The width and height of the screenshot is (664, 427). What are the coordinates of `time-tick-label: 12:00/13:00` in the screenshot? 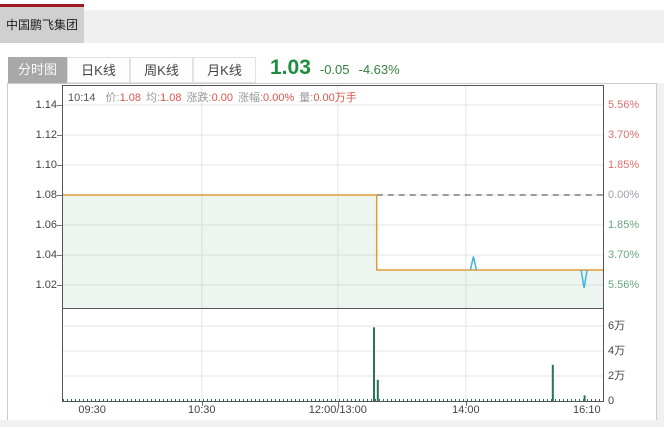 It's located at (337, 410).